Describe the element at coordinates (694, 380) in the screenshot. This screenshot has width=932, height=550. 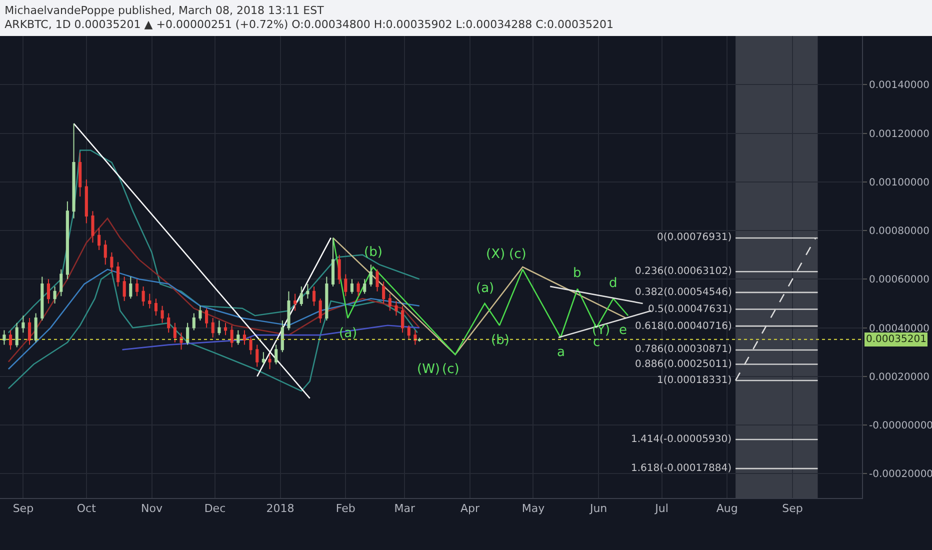
I see `series-label: 1(0.00018331)` at that location.